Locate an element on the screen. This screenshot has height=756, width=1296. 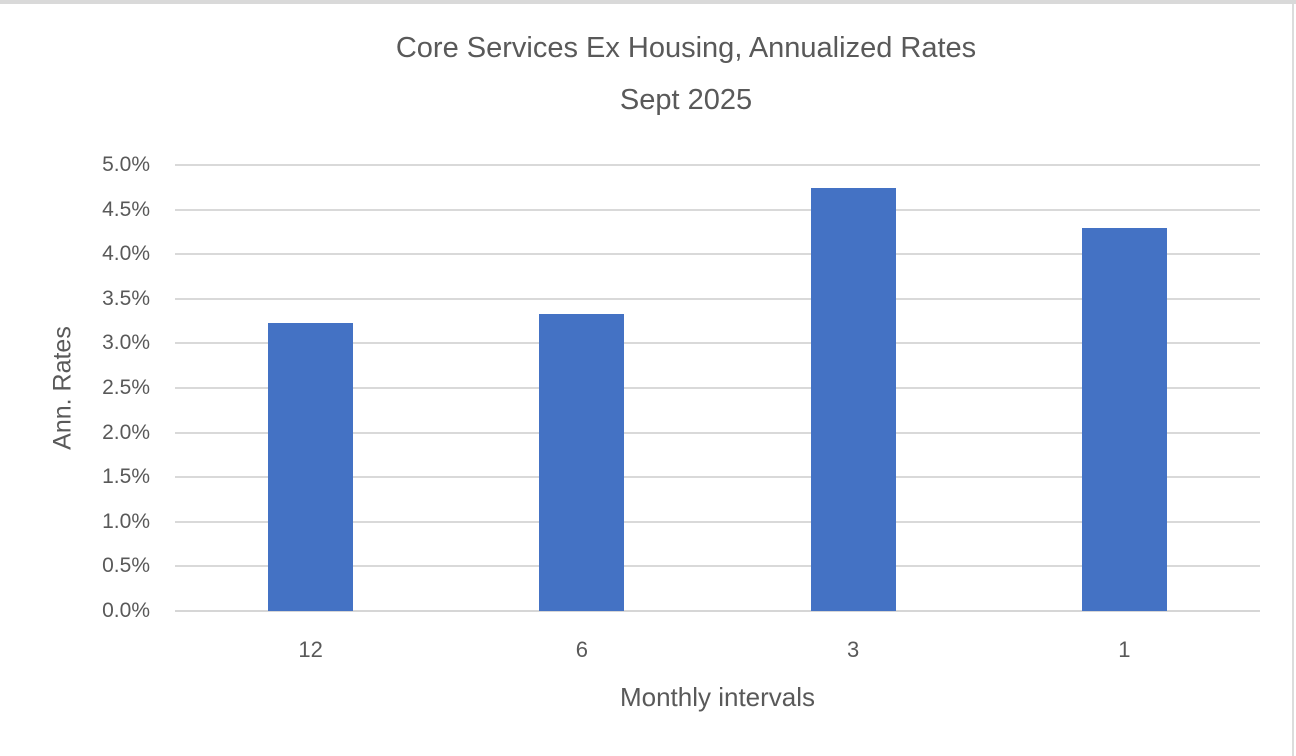
chart-title-line2: Sept 2025 is located at coordinates (686, 100).